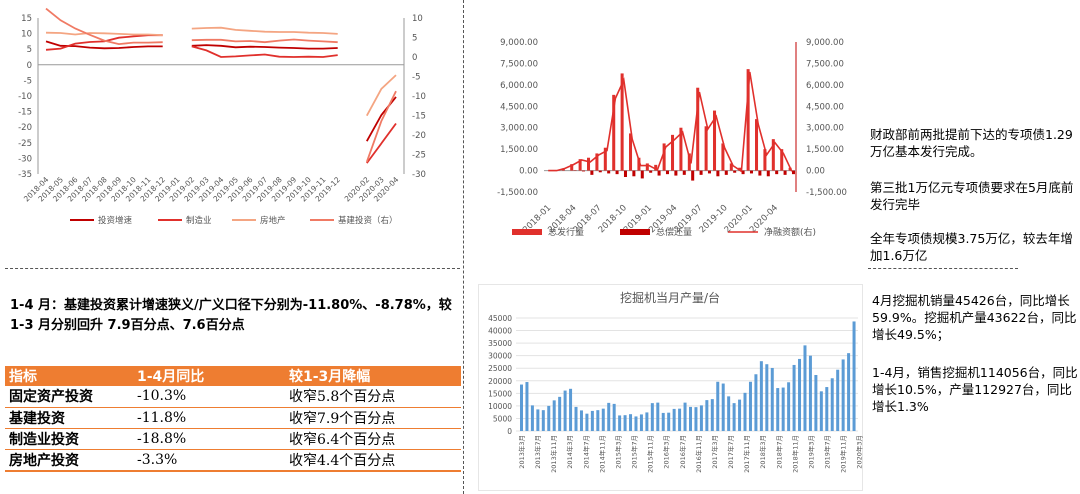 The height and width of the screenshot is (494, 1080). What do you see at coordinates (373, 376) in the screenshot?
I see `header-change: 较1-3月降幅` at bounding box center [373, 376].